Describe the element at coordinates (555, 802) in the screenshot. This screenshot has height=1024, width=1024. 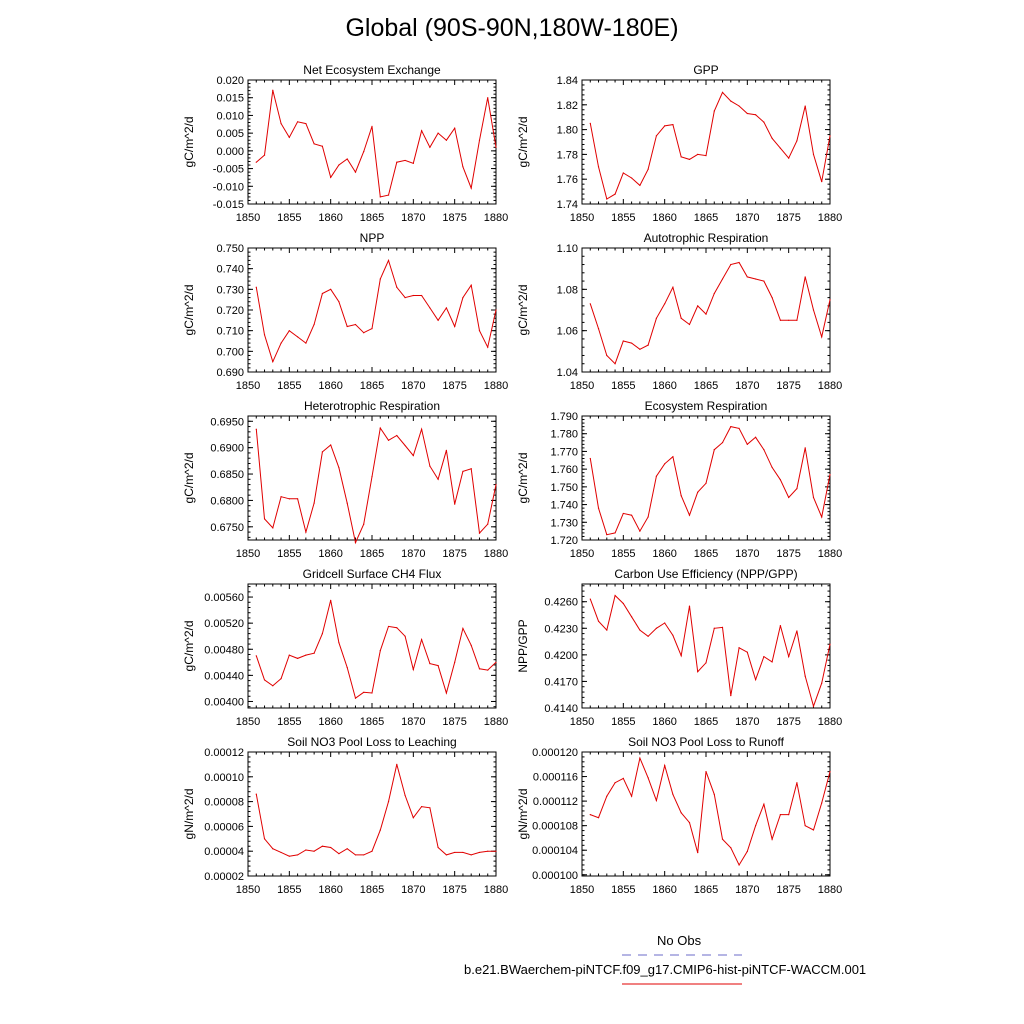
I see `y-tick-label: 0.000112` at that location.